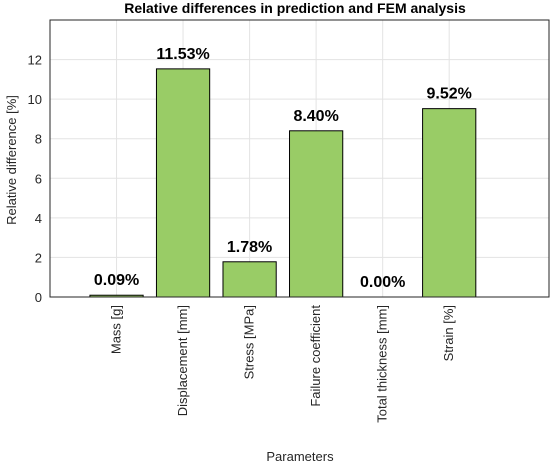  I want to click on y-tick-label: 6, so click(38, 178).